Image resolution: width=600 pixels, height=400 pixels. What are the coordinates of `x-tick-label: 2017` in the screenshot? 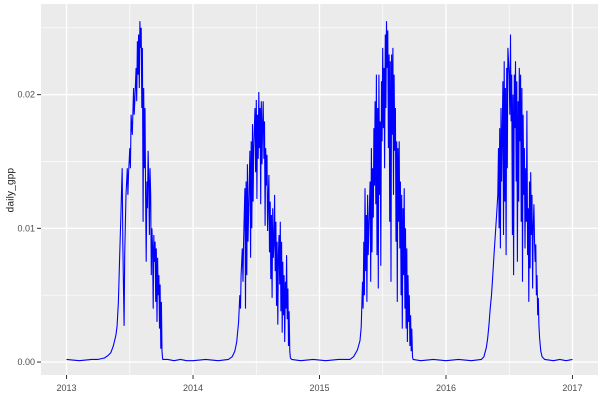 It's located at (572, 388).